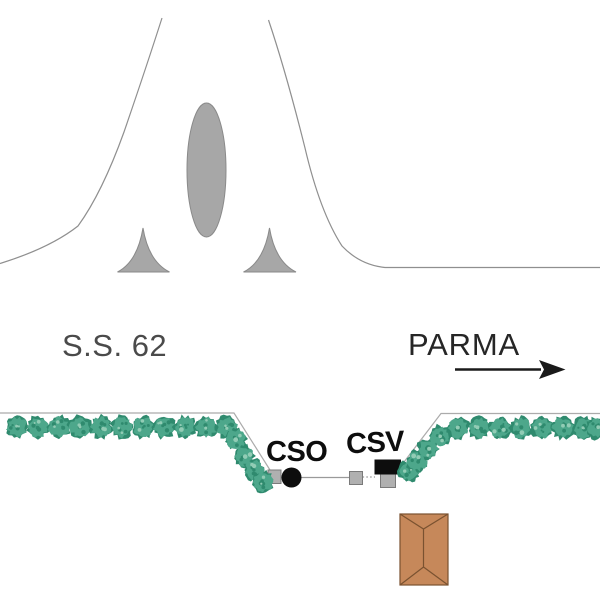  What do you see at coordinates (387, 467) in the screenshot?
I see `csv-recorder-box` at bounding box center [387, 467].